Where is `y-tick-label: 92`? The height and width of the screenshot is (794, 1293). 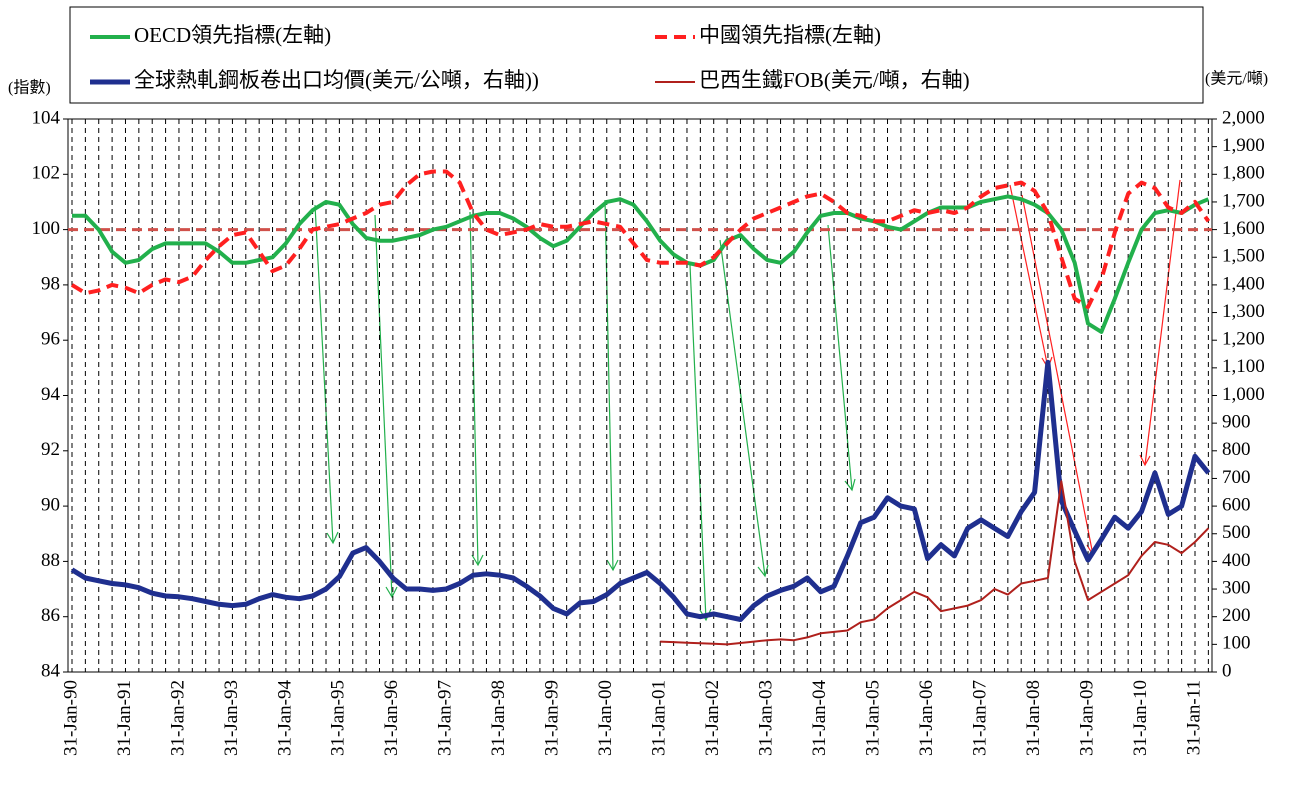
y-tick-label: 92 is located at coordinates (50, 449).